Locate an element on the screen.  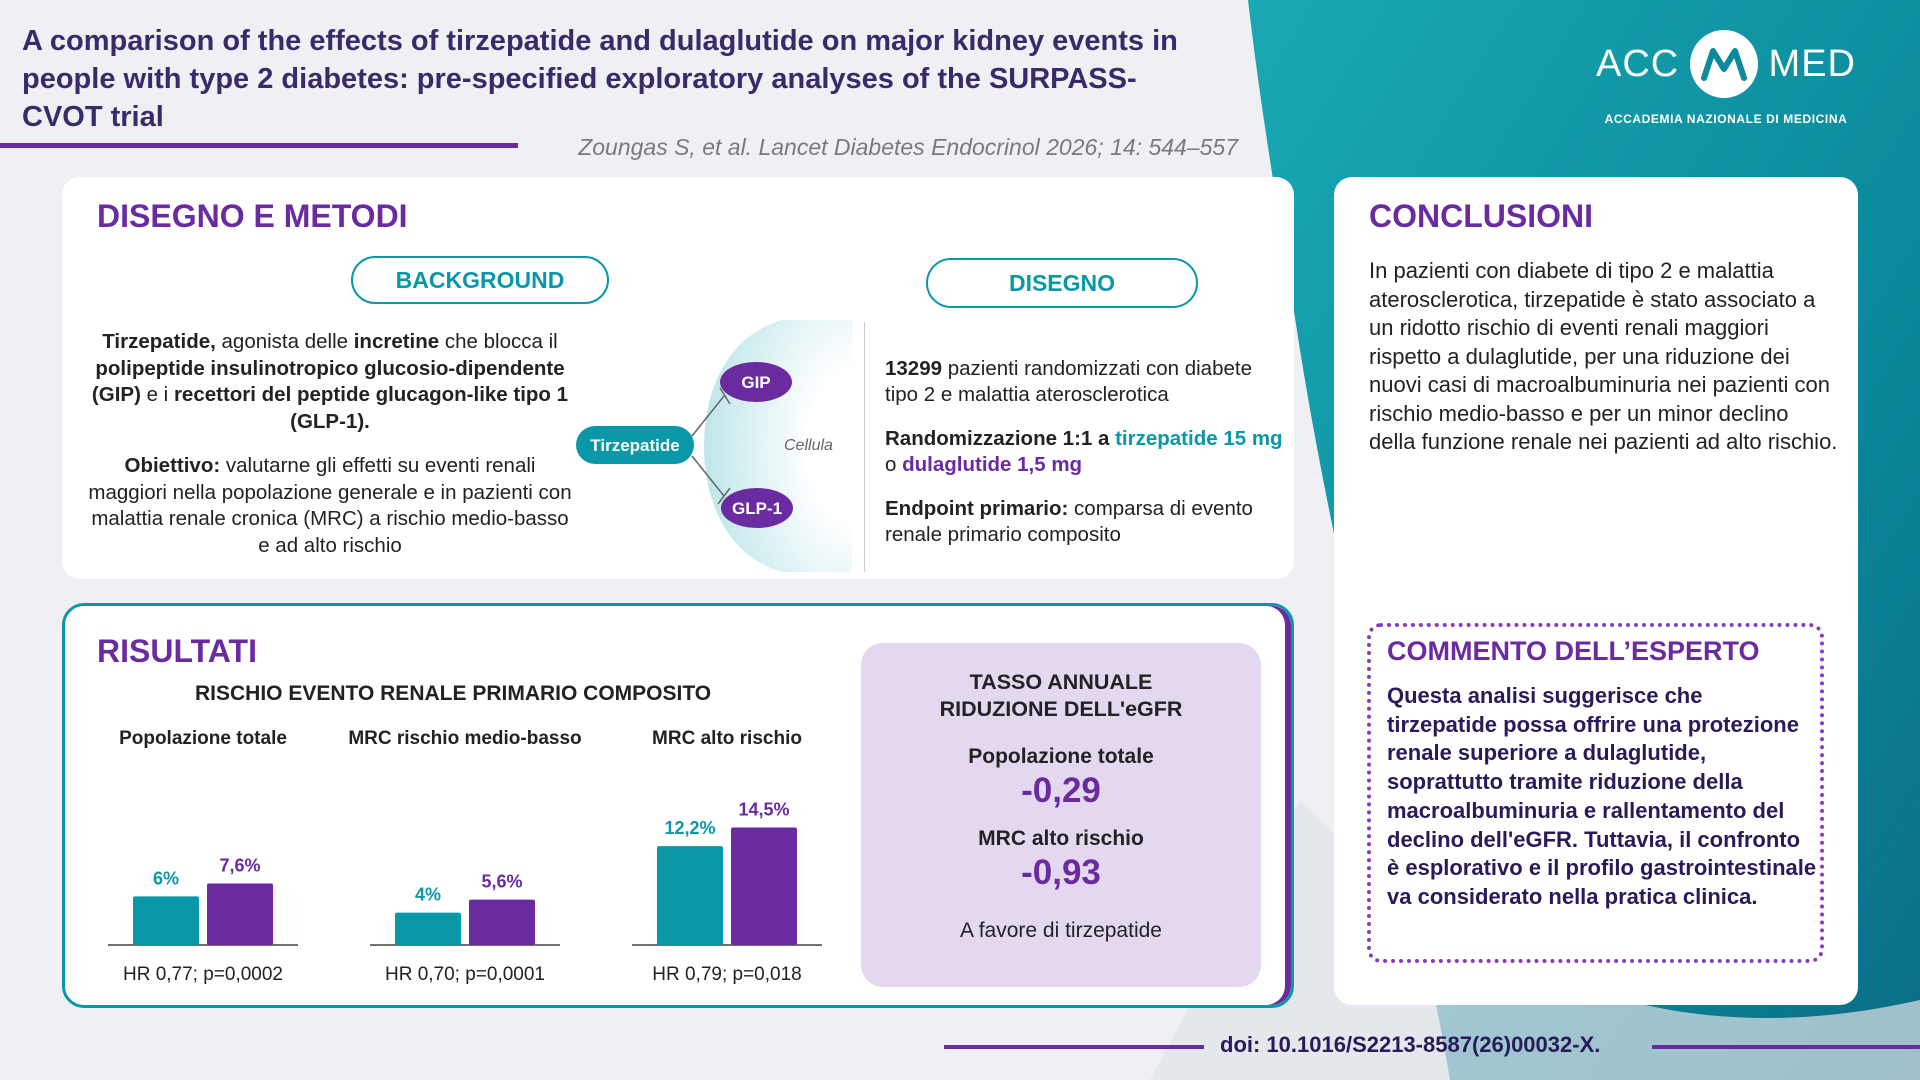
tirzepatide-node is located at coordinates (635, 445).